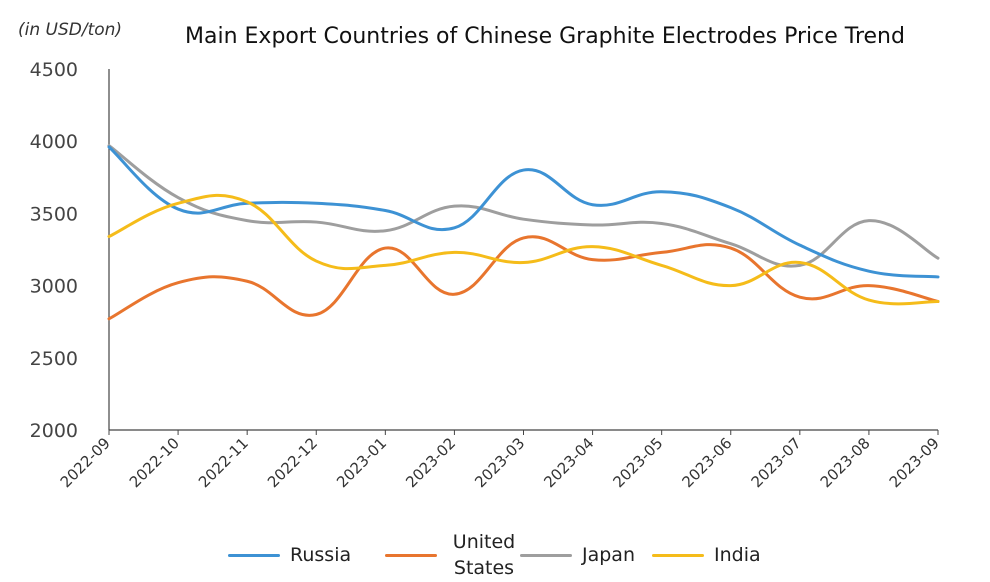 This screenshot has width=990, height=582. I want to click on legend-item-united-states: United States, so click(453, 555).